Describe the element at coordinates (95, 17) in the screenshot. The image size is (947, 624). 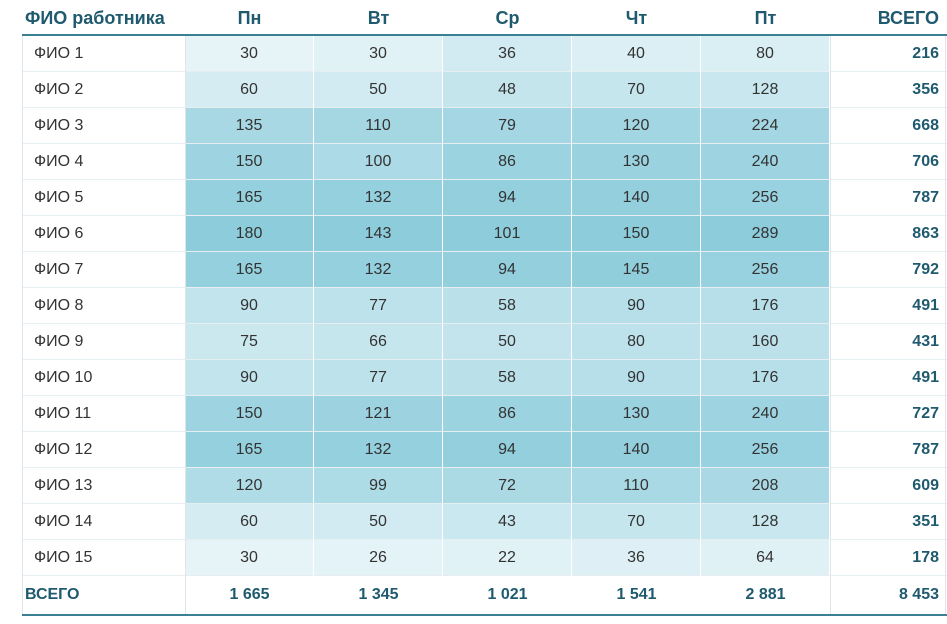
I see `header-cell: ФИО работника` at that location.